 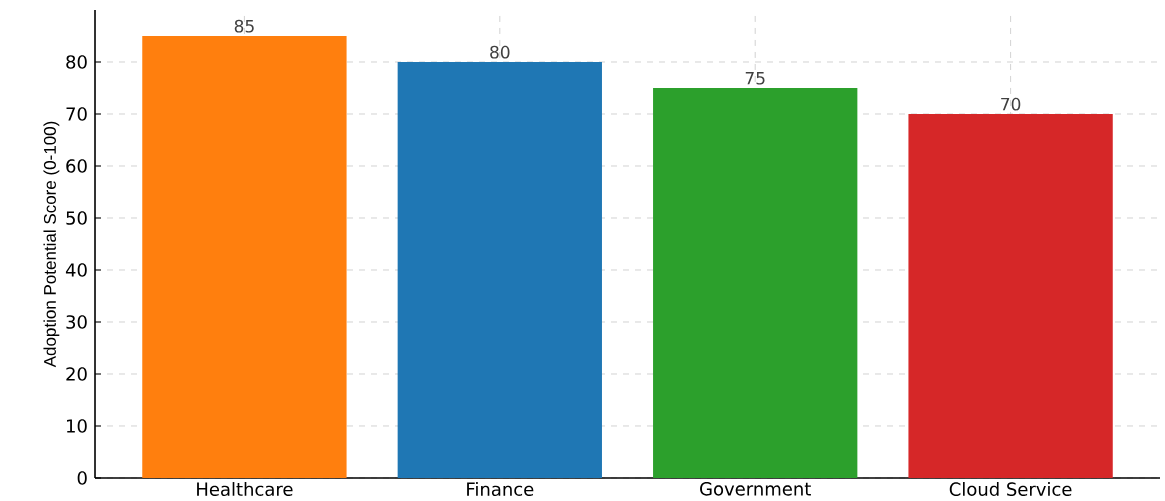 What do you see at coordinates (245, 489) in the screenshot?
I see `x-tick-label: Healthcare` at bounding box center [245, 489].